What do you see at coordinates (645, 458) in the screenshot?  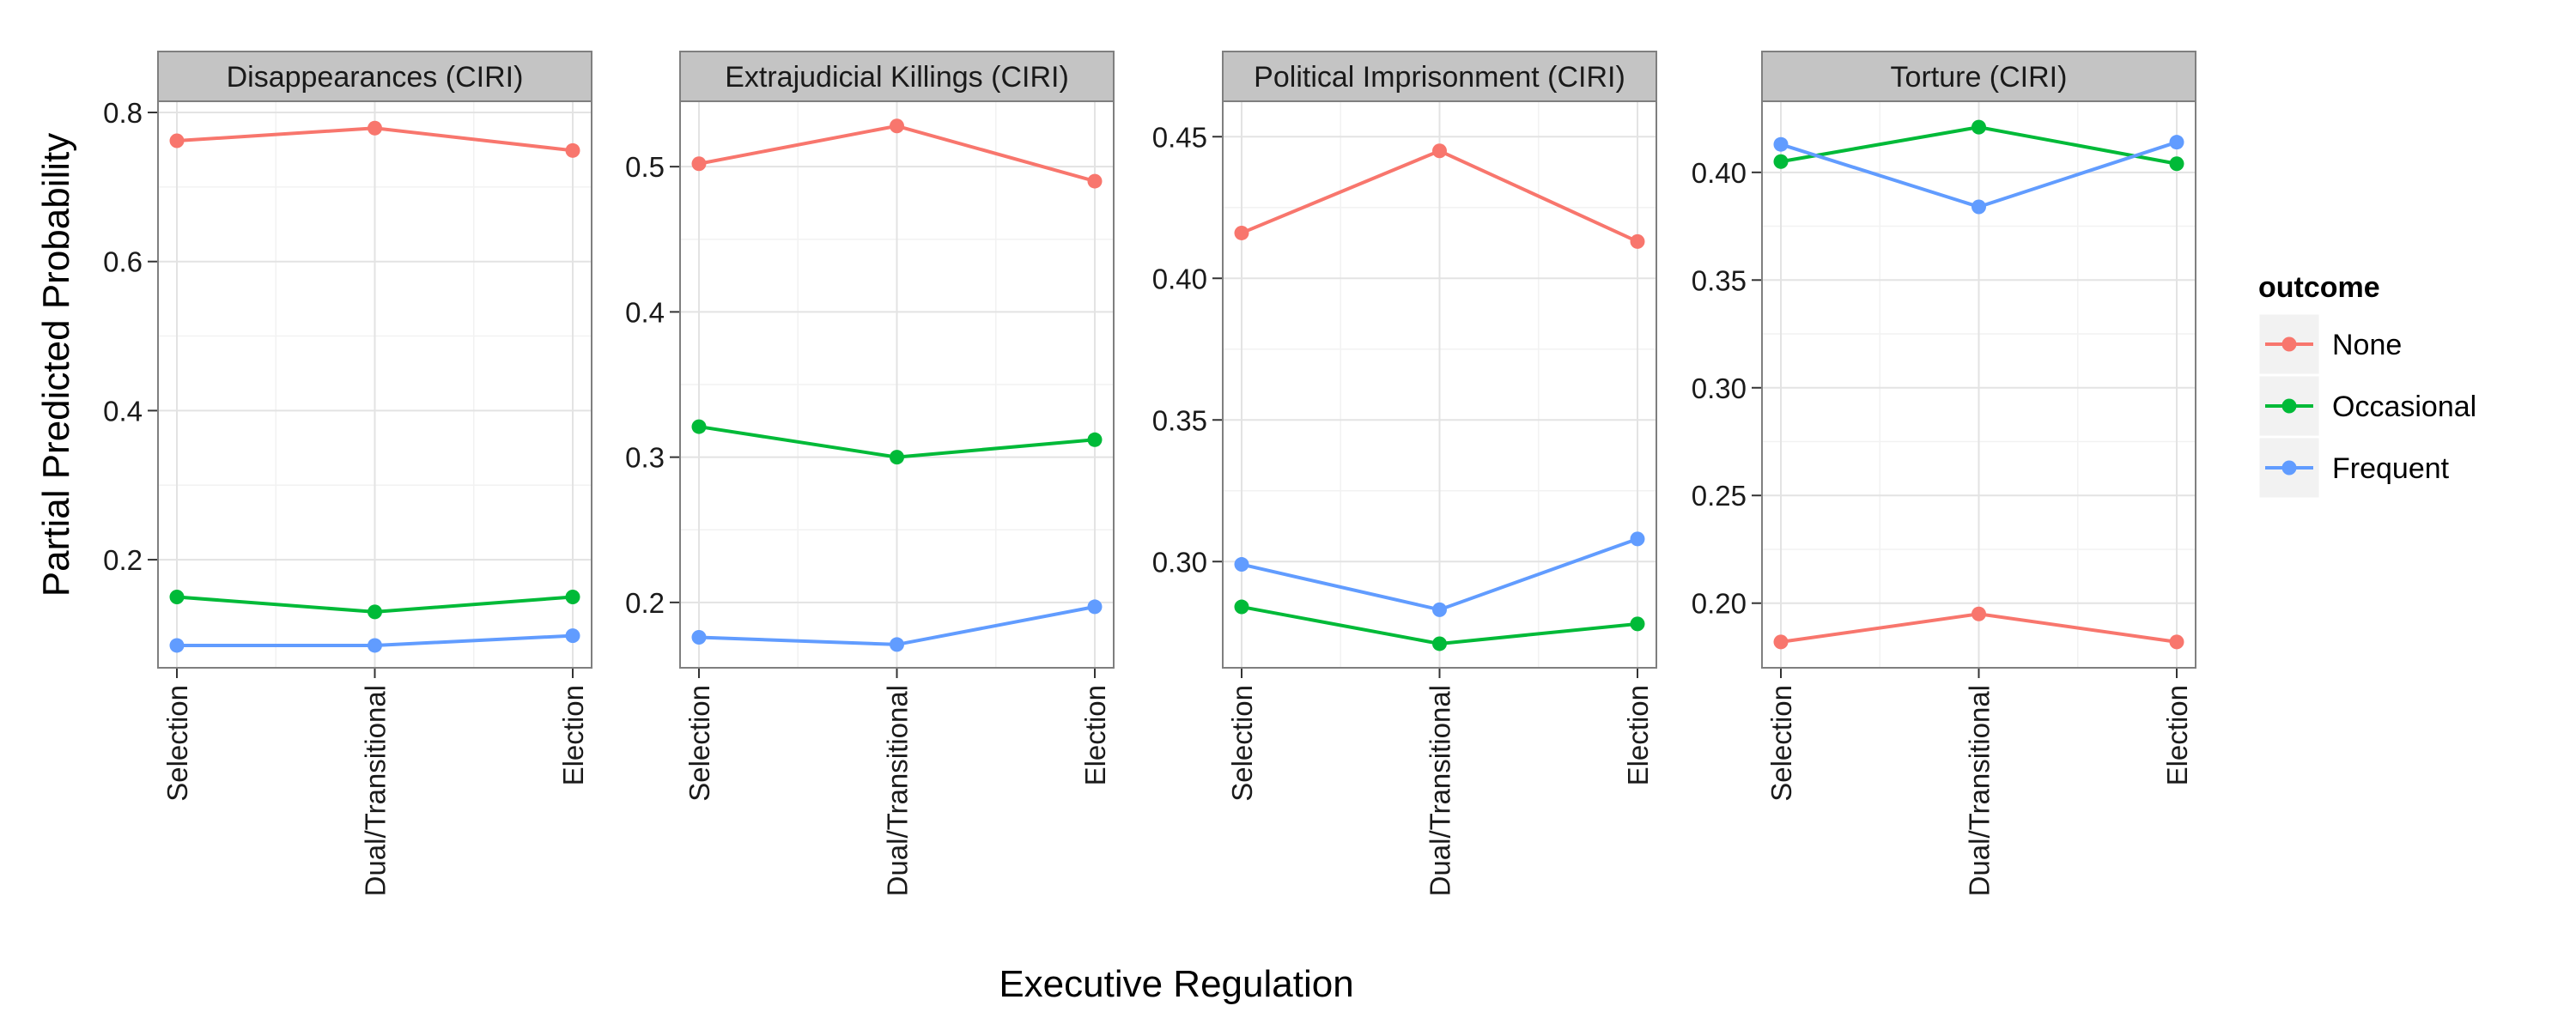 I see `y-tick-label: 0.3` at bounding box center [645, 458].